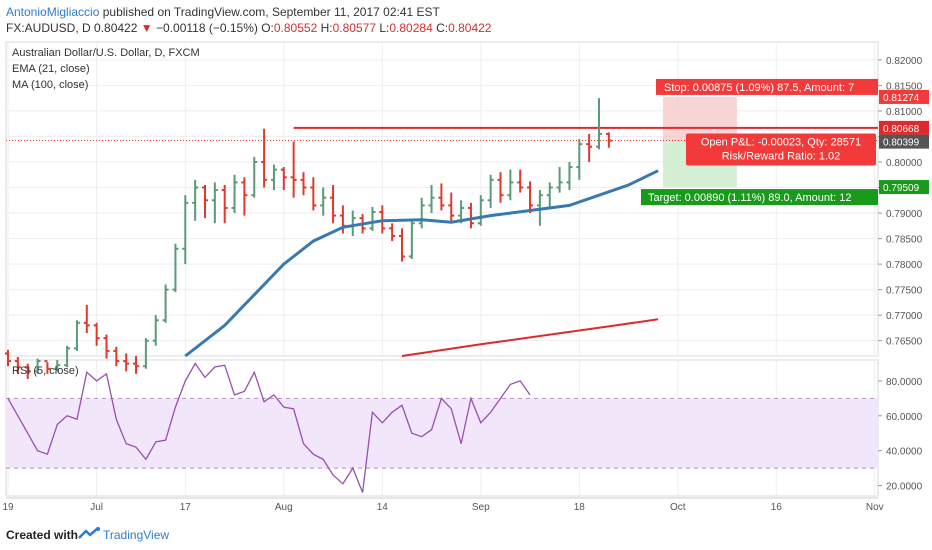  Describe the element at coordinates (904, 487) in the screenshot. I see `rsi-tick-label: 20.0000` at that location.